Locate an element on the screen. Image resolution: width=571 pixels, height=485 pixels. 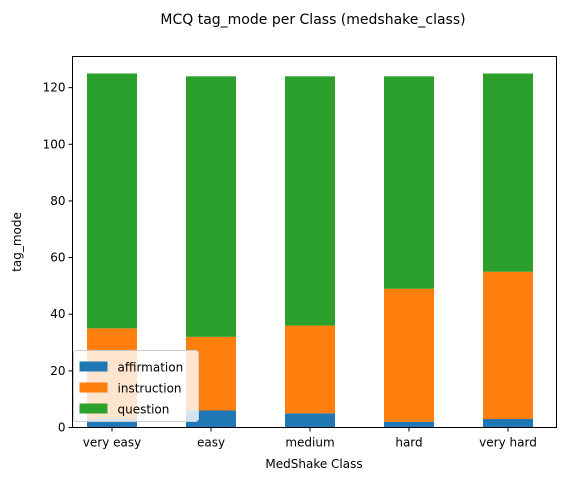
bar-instruction-medium is located at coordinates (310, 369).